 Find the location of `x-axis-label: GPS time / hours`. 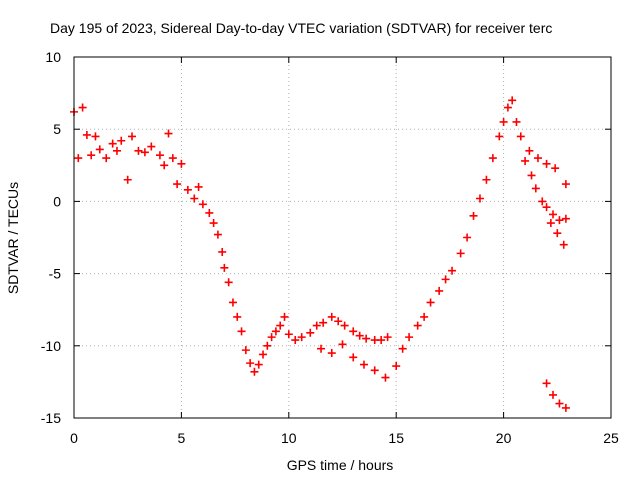

x-axis-label: GPS time / hours is located at coordinates (340, 465).